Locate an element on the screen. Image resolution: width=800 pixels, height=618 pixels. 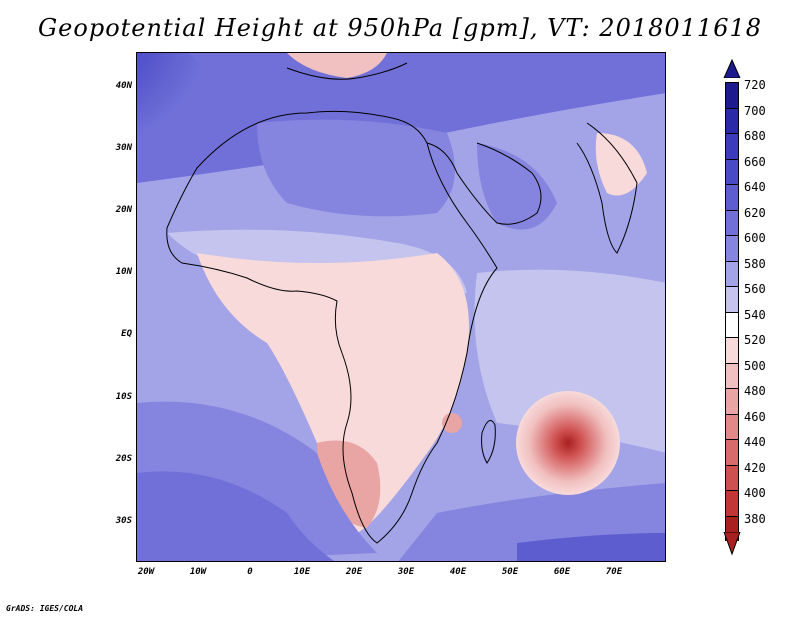
field-sahara is located at coordinates (356, 168).